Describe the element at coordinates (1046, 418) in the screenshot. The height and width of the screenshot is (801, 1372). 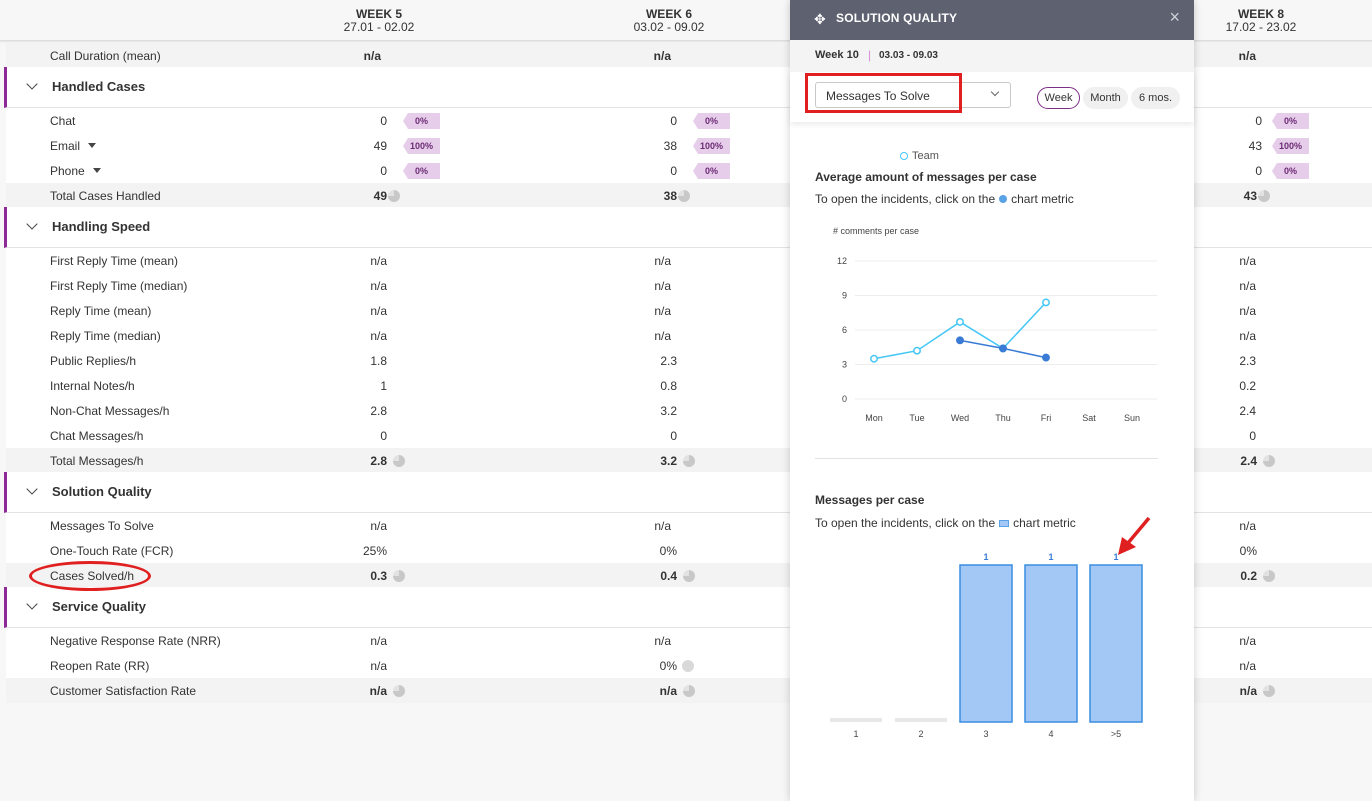
I see `x-tick-label: Fri` at that location.